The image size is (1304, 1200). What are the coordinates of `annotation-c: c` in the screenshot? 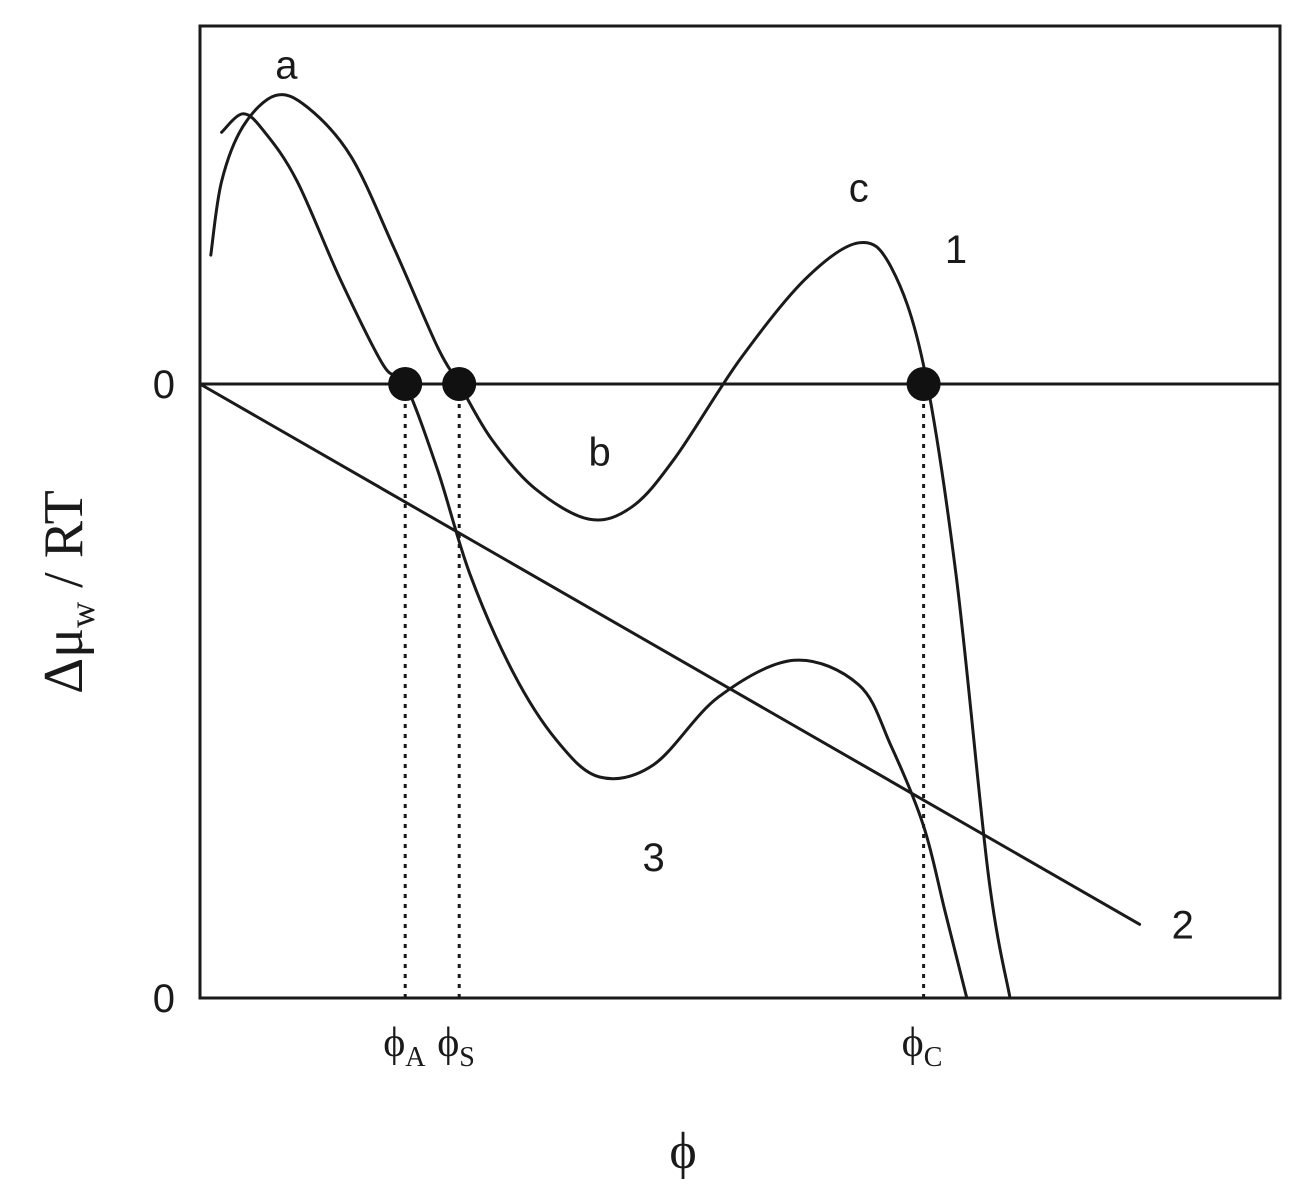 It's located at (859, 189).